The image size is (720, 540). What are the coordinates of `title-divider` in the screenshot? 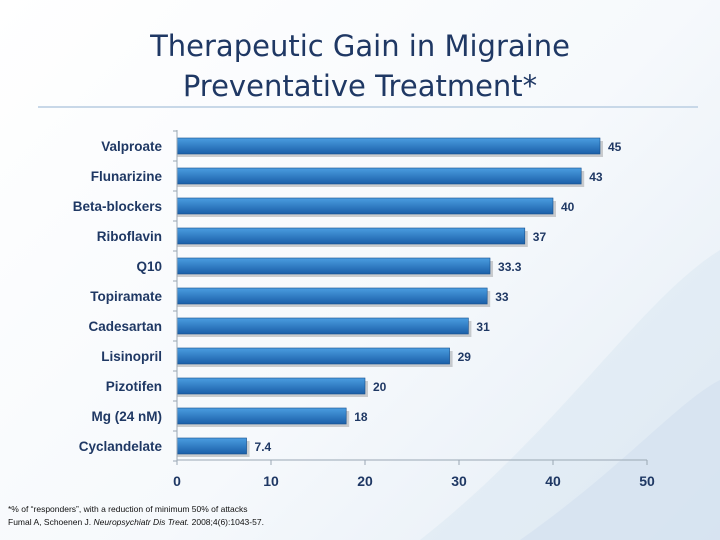 It's located at (368, 107).